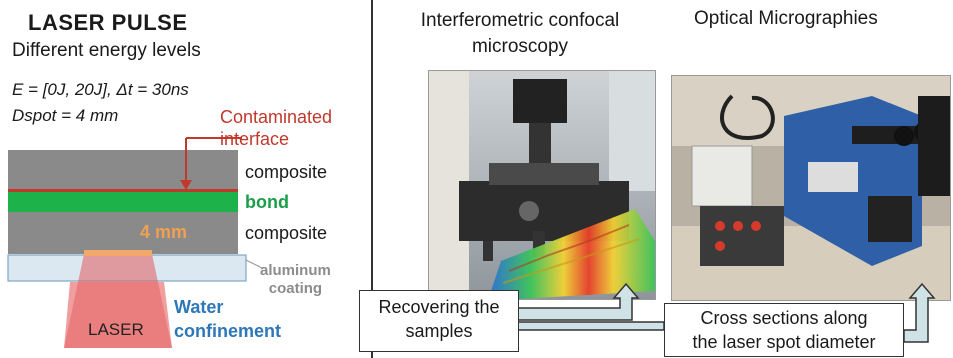 The image size is (953, 358). I want to click on aluminum-label-line1: aluminum, so click(295, 270).